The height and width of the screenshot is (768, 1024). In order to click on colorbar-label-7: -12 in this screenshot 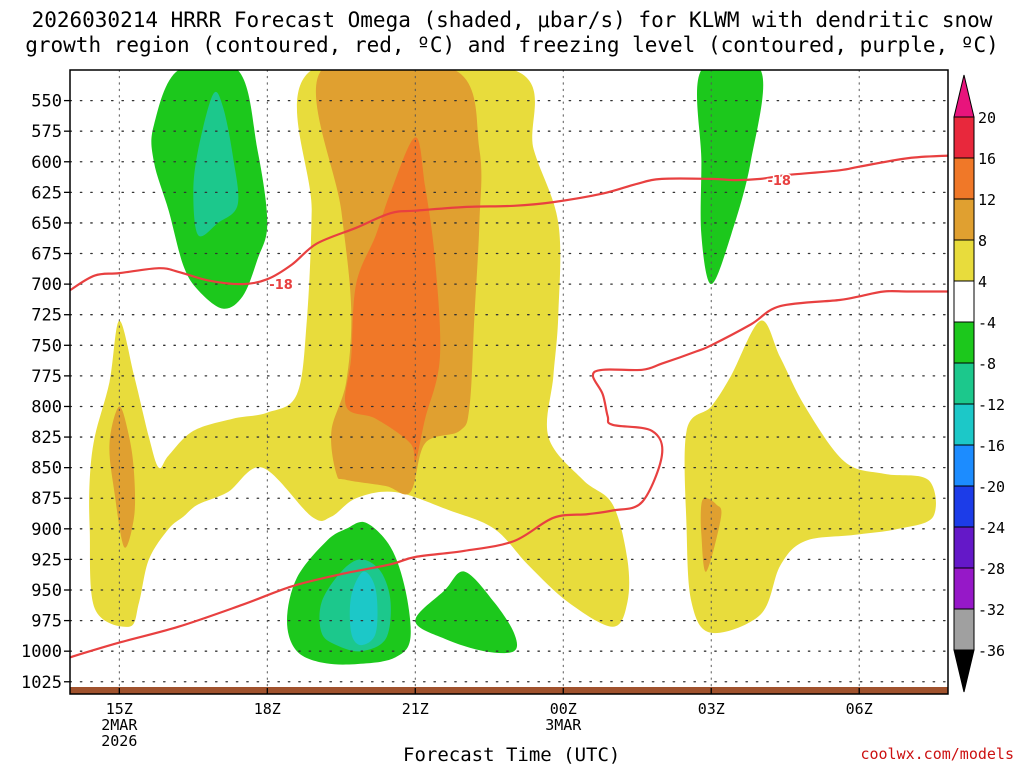, I will do `click(991, 405)`.